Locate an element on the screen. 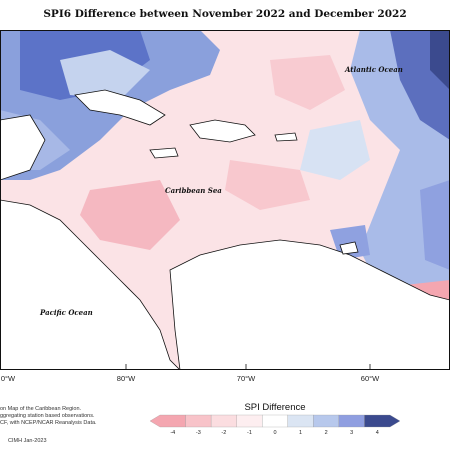  puerto-rico-land is located at coordinates (286, 137).